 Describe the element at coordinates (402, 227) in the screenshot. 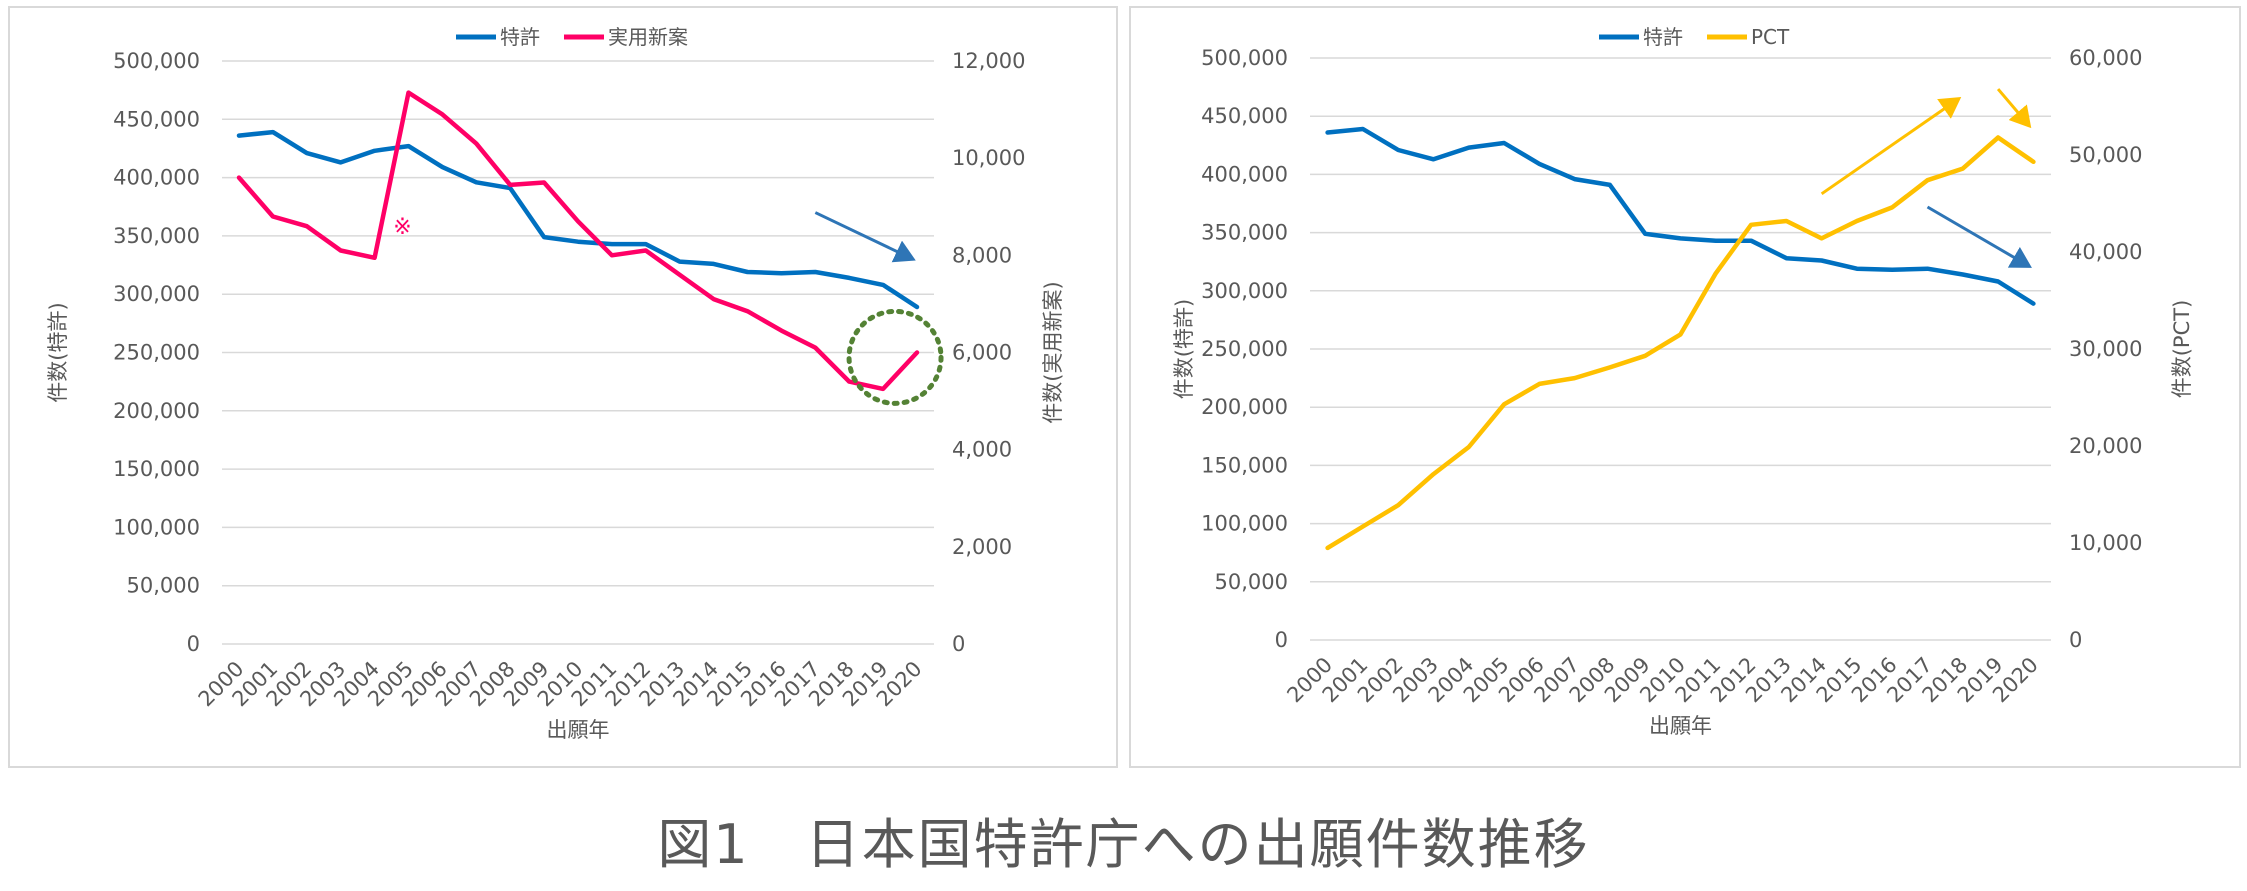

I see `note-mark: ※` at that location.